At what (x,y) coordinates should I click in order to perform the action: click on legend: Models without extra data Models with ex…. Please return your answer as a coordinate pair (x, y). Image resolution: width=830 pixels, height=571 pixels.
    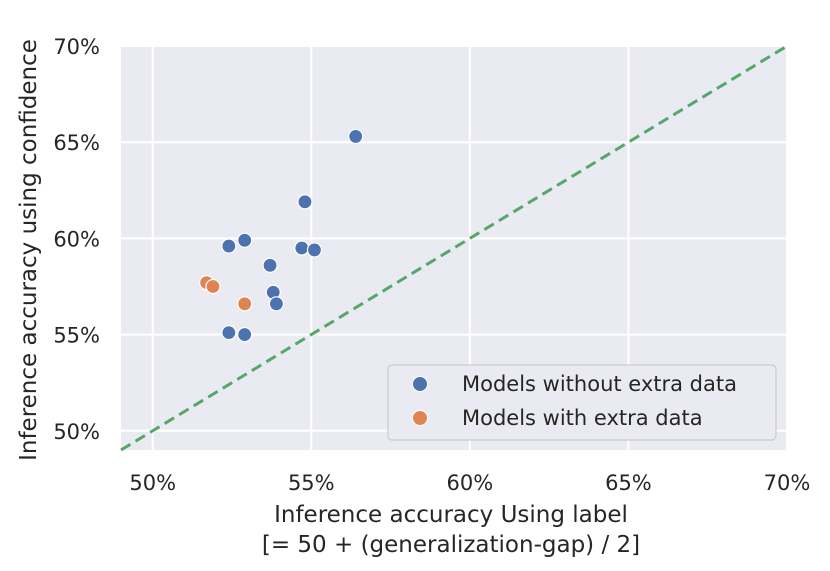
    Looking at the image, I should click on (582, 402).